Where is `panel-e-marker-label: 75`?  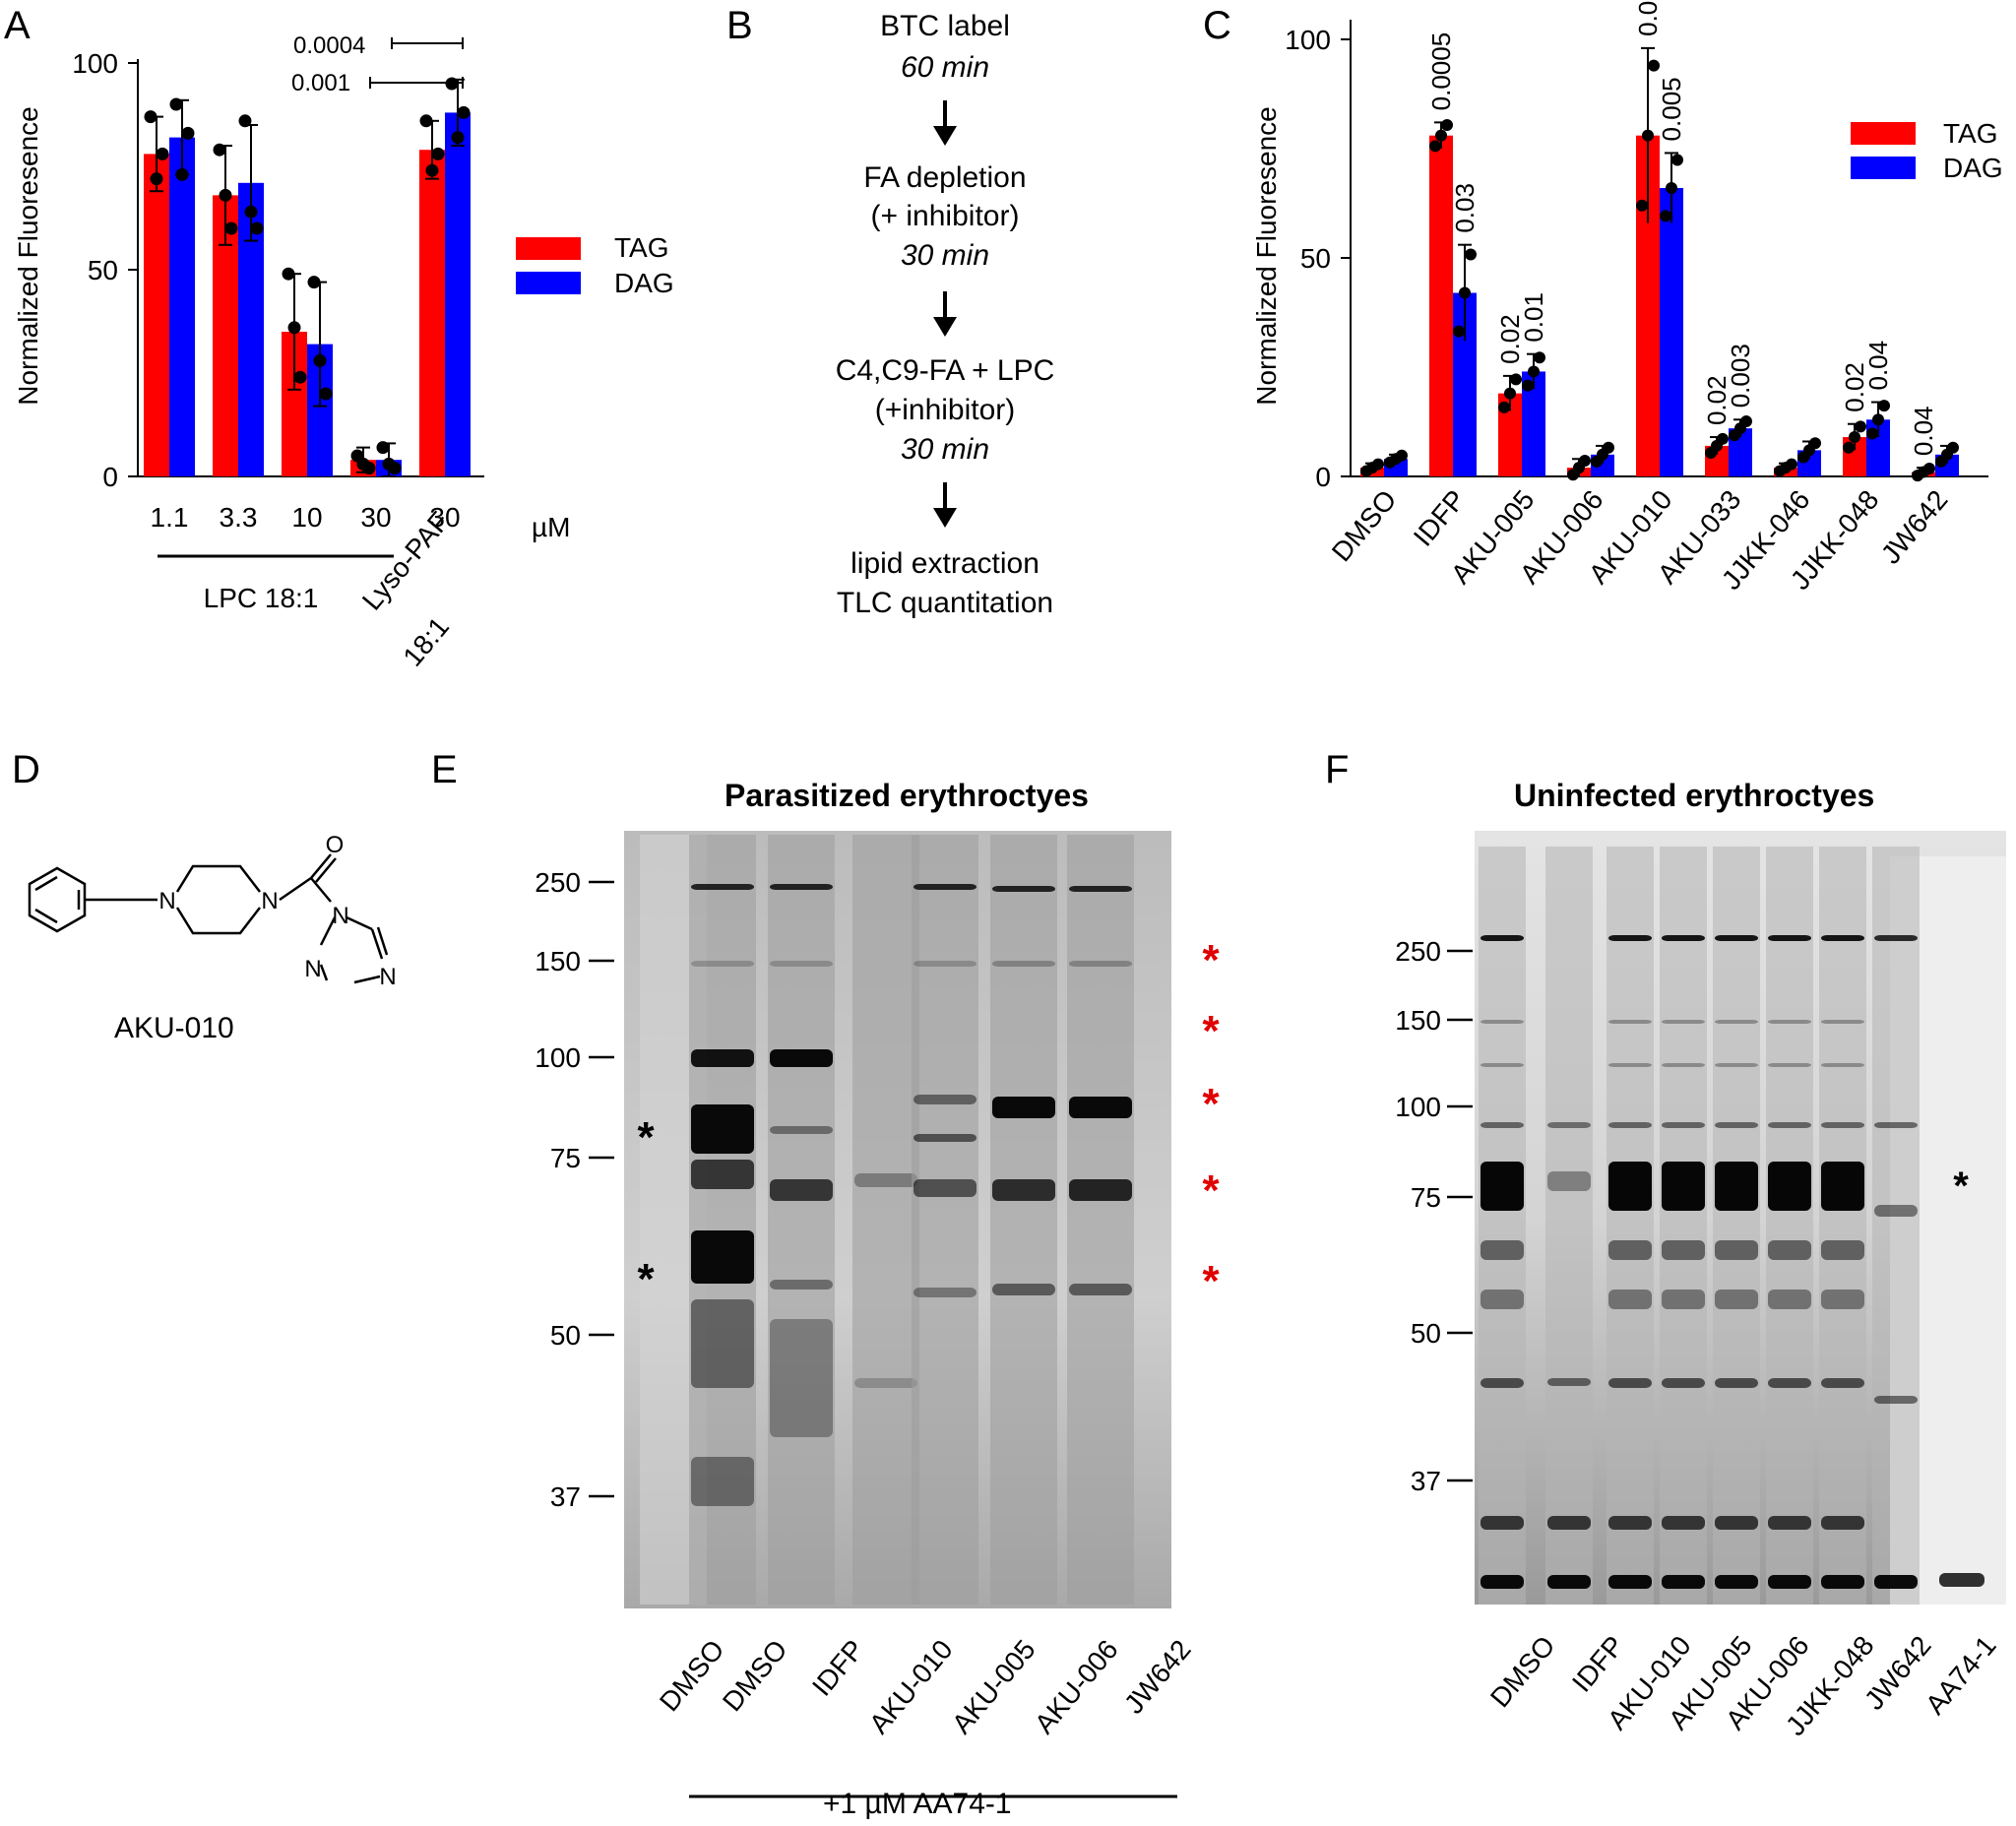 panel-e-marker-label: 75 is located at coordinates (565, 1158).